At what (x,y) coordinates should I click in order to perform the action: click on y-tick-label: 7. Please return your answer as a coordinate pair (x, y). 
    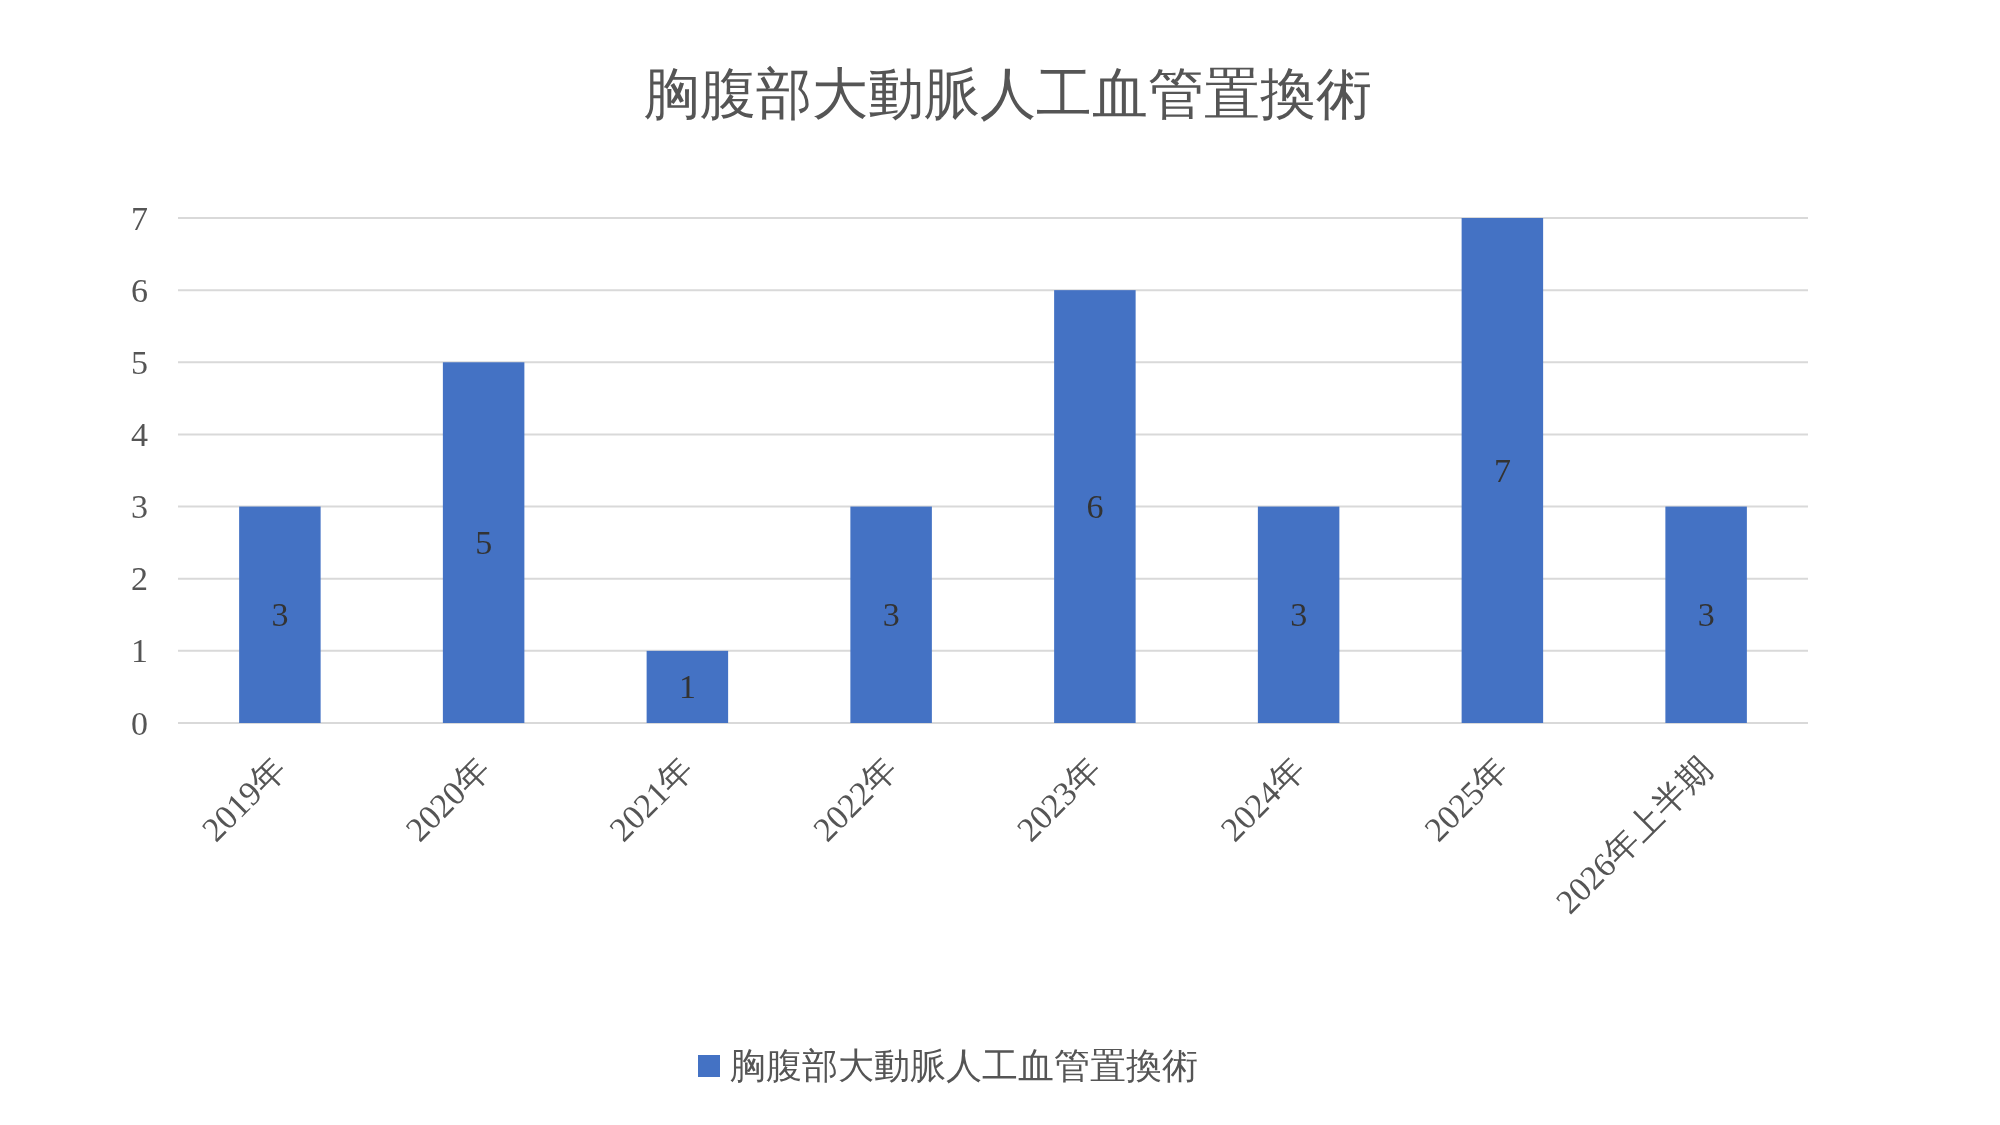
    Looking at the image, I should click on (139, 218).